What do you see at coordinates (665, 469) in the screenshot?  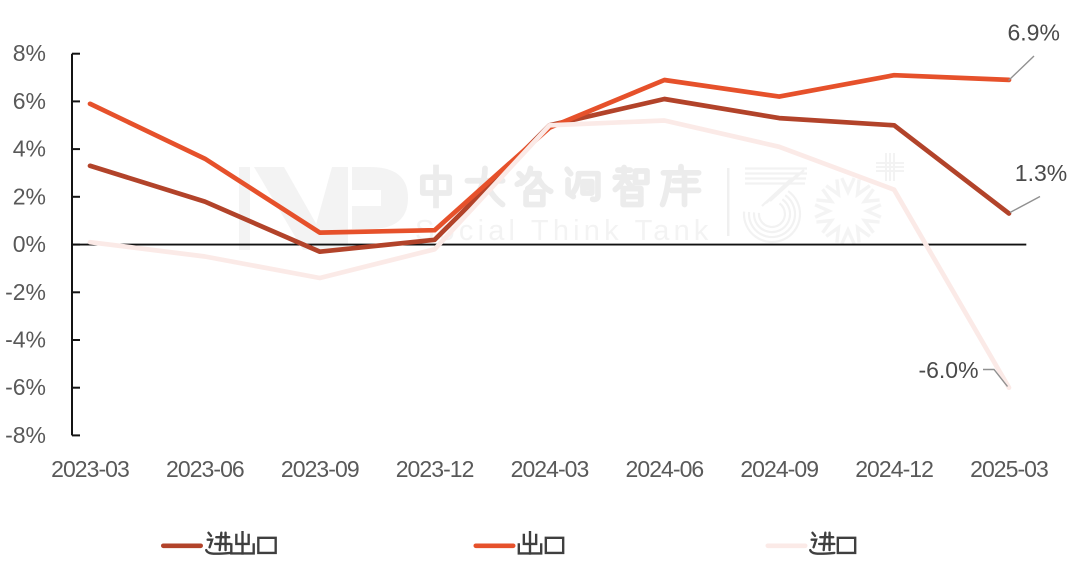 I see `svg-text: 2024-06` at bounding box center [665, 469].